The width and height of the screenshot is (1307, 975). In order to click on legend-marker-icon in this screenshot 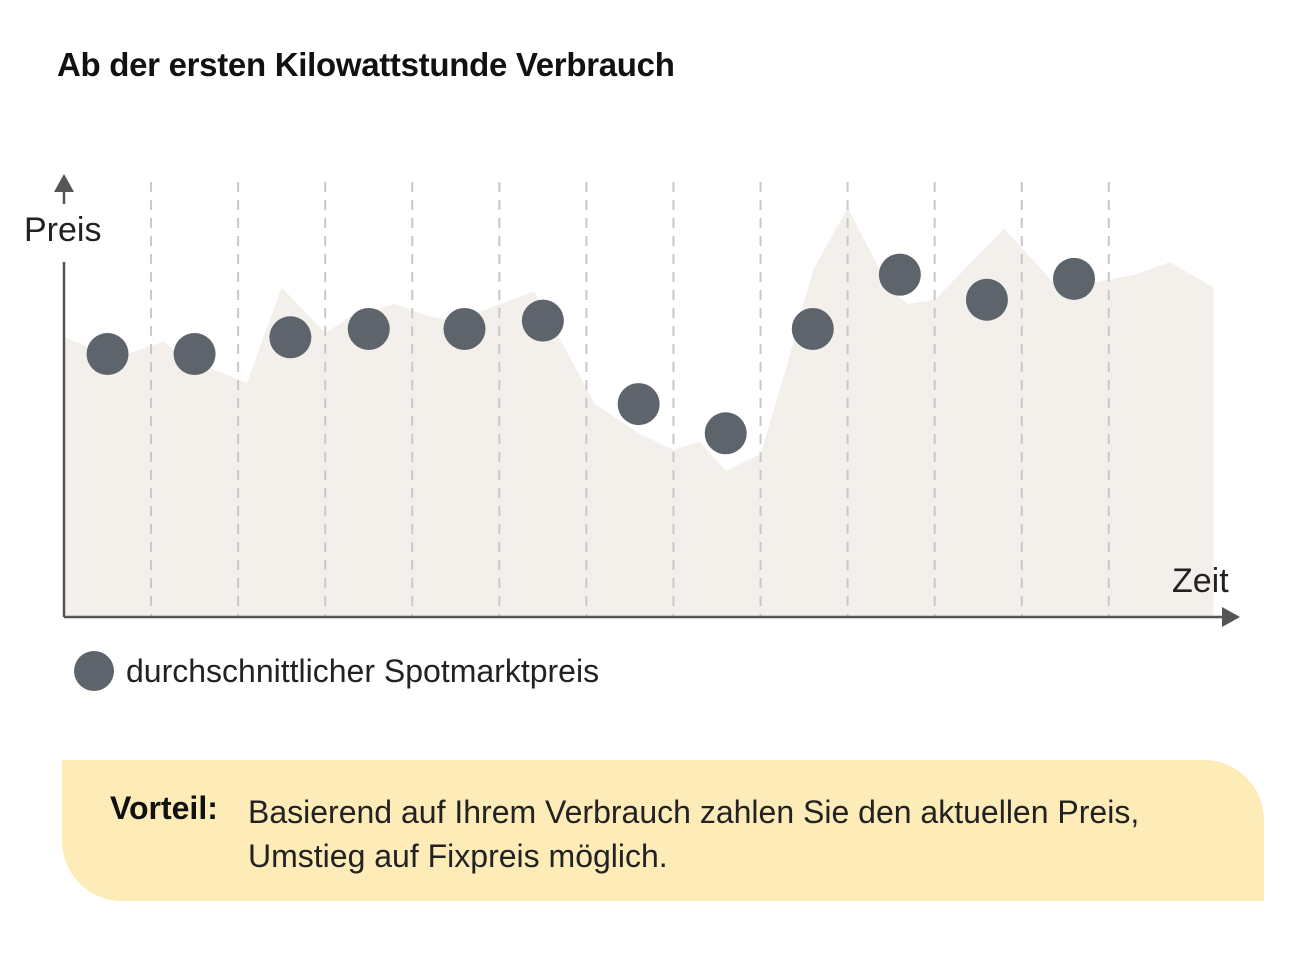, I will do `click(94, 671)`.